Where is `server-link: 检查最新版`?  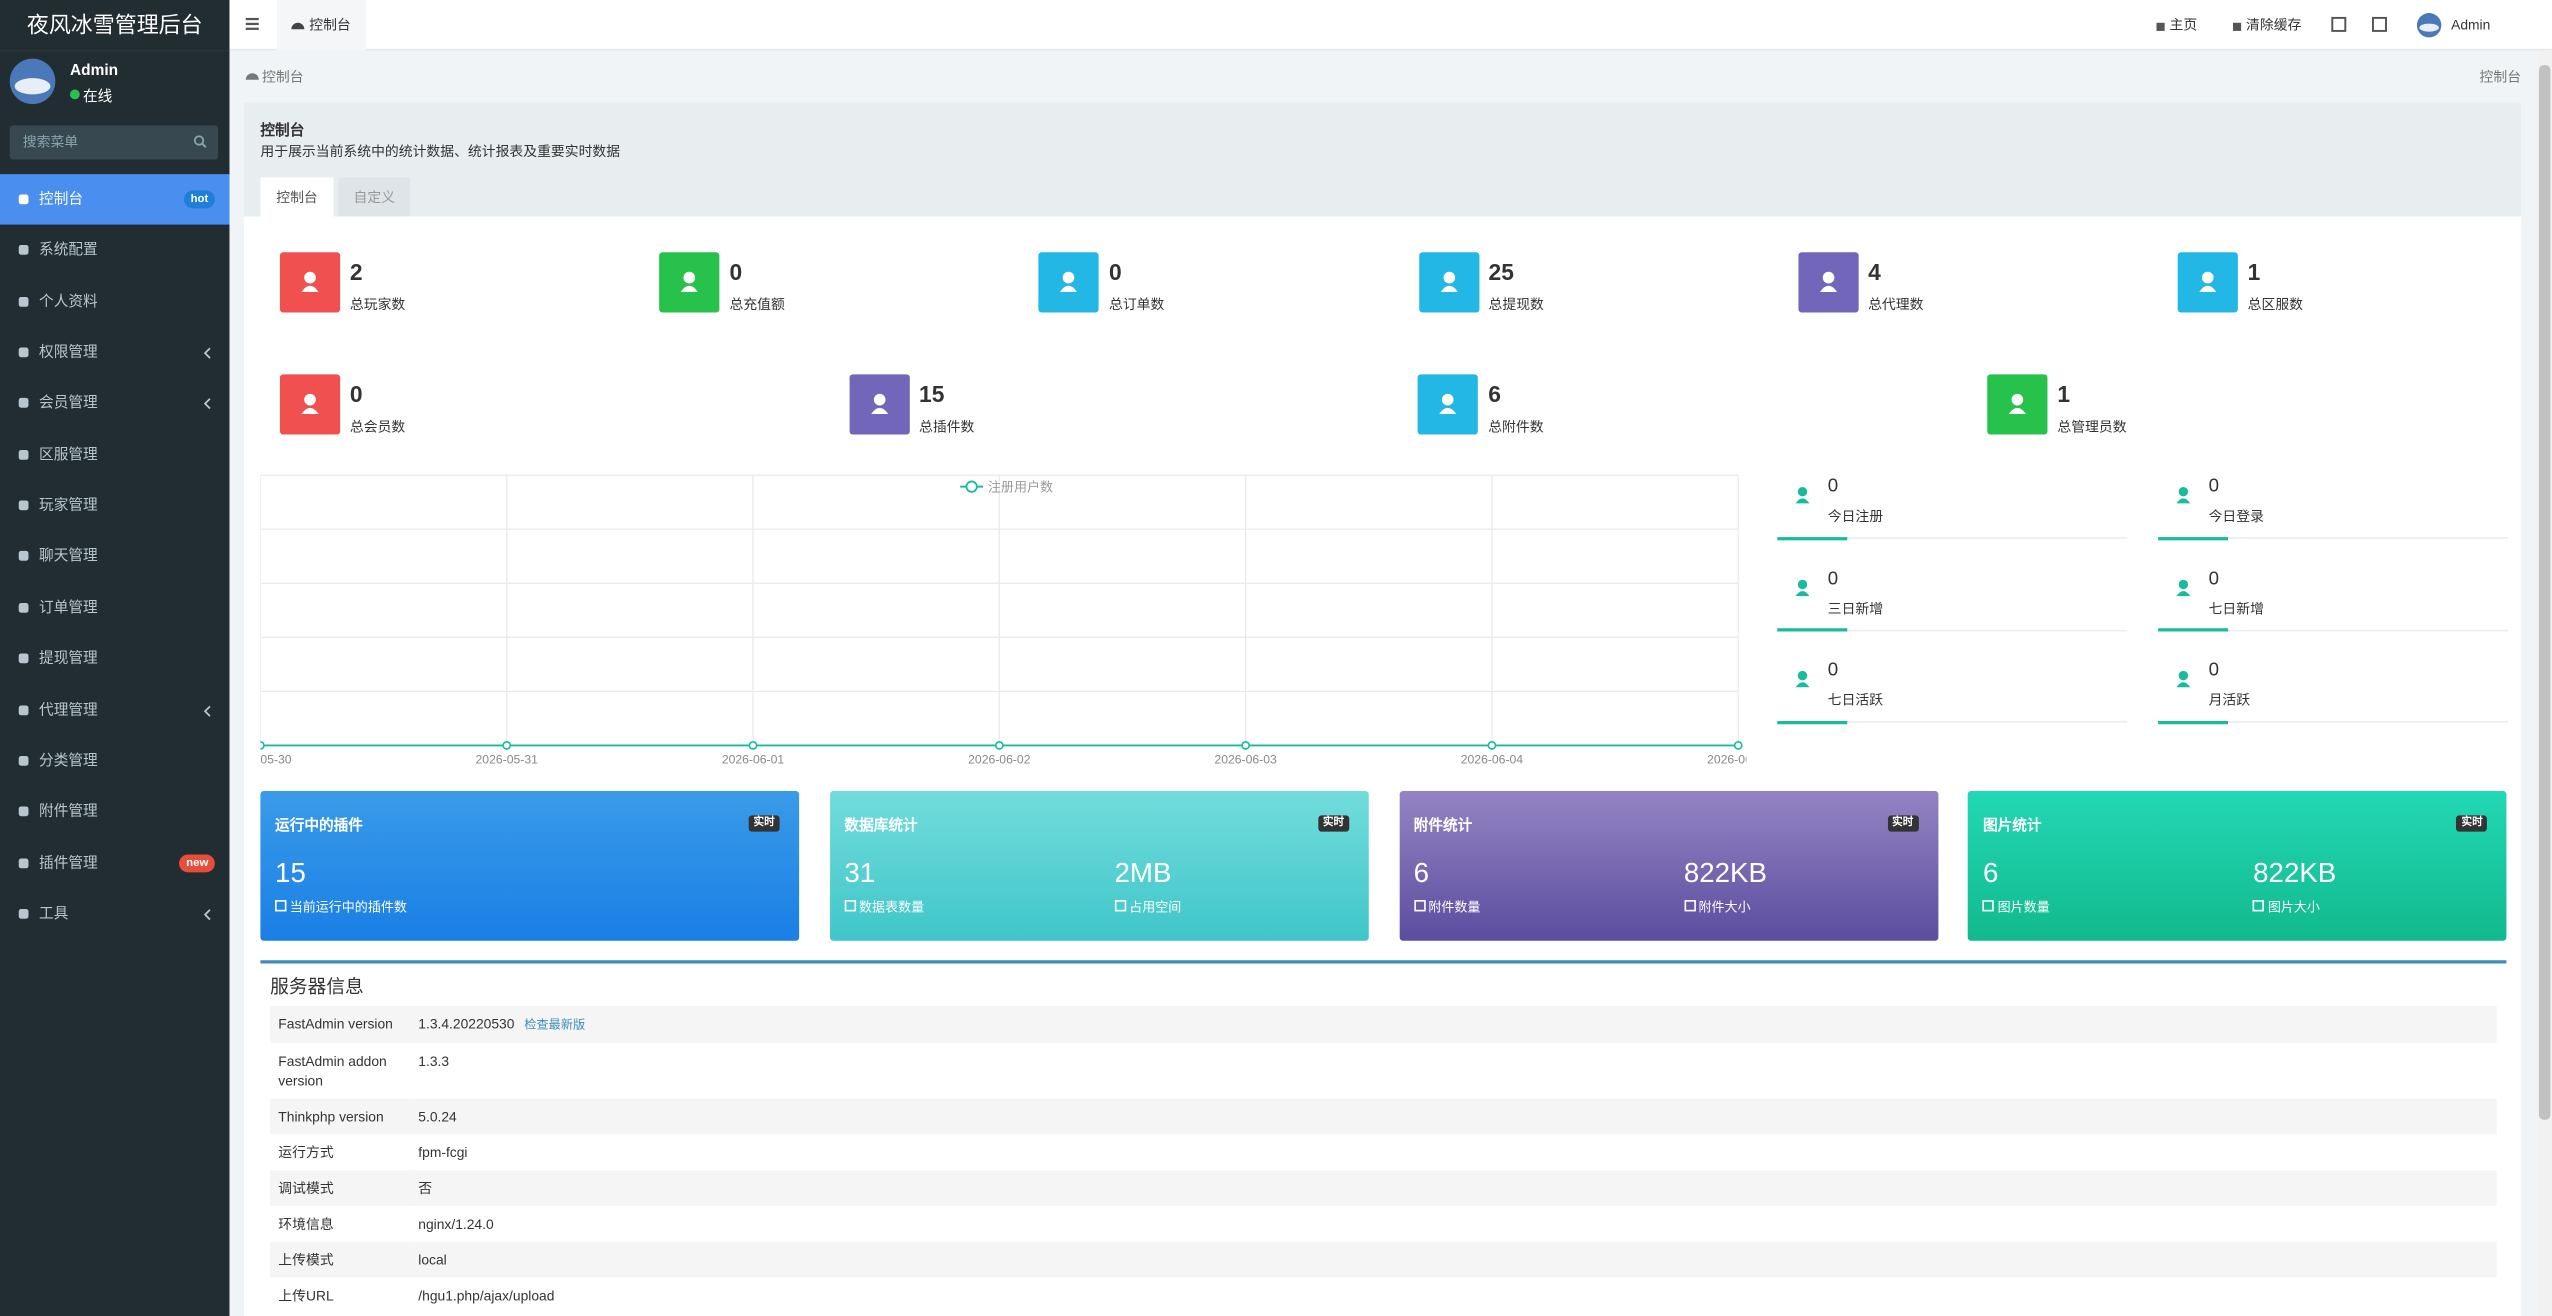 server-link: 检查最新版 is located at coordinates (555, 1024).